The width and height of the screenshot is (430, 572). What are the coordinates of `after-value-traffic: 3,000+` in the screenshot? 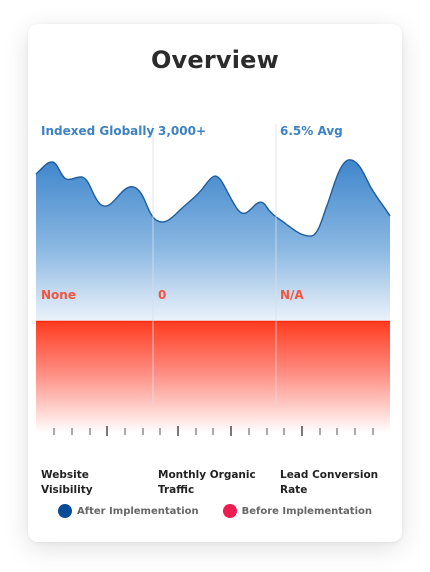 It's located at (182, 131).